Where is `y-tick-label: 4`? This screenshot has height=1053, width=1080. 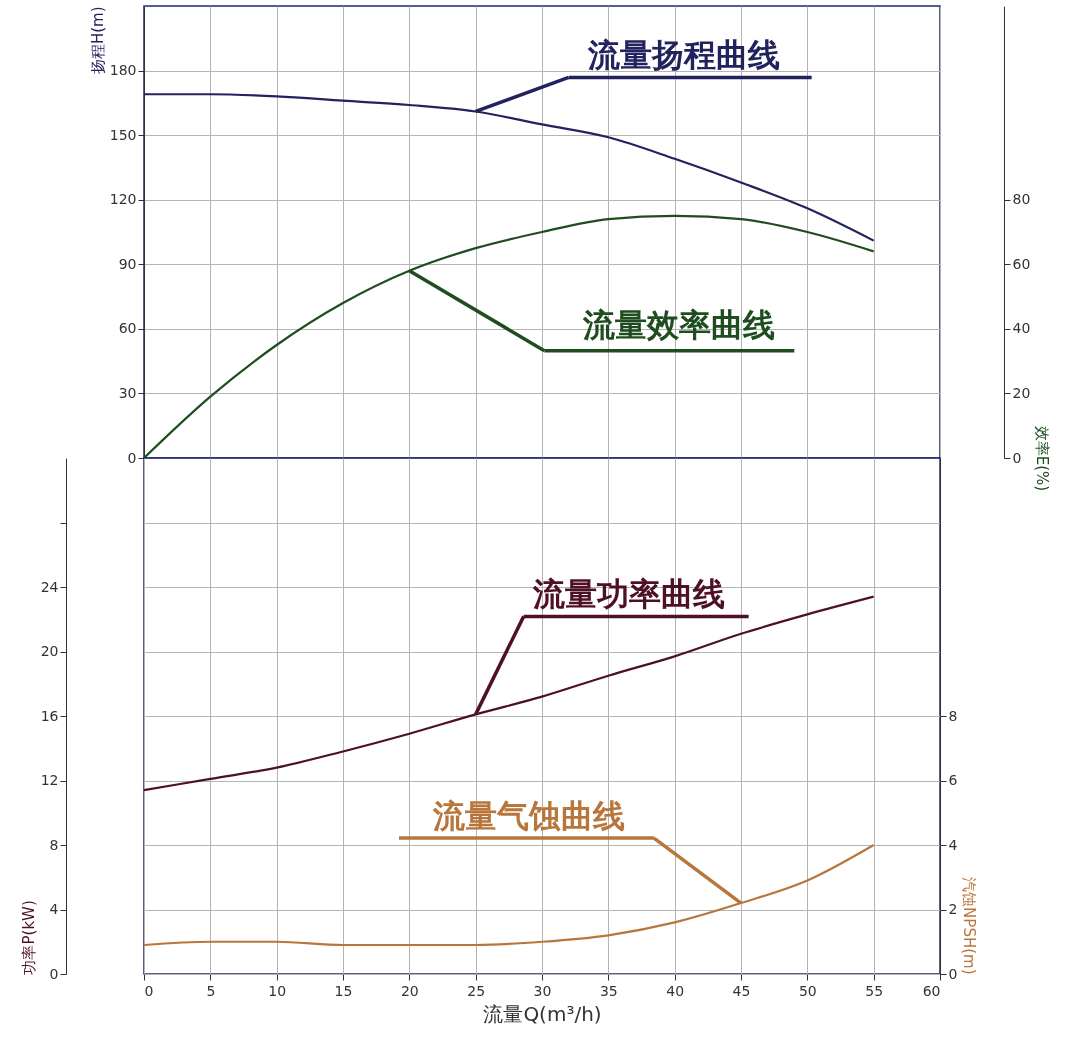 y-tick-label: 4 is located at coordinates (54, 909).